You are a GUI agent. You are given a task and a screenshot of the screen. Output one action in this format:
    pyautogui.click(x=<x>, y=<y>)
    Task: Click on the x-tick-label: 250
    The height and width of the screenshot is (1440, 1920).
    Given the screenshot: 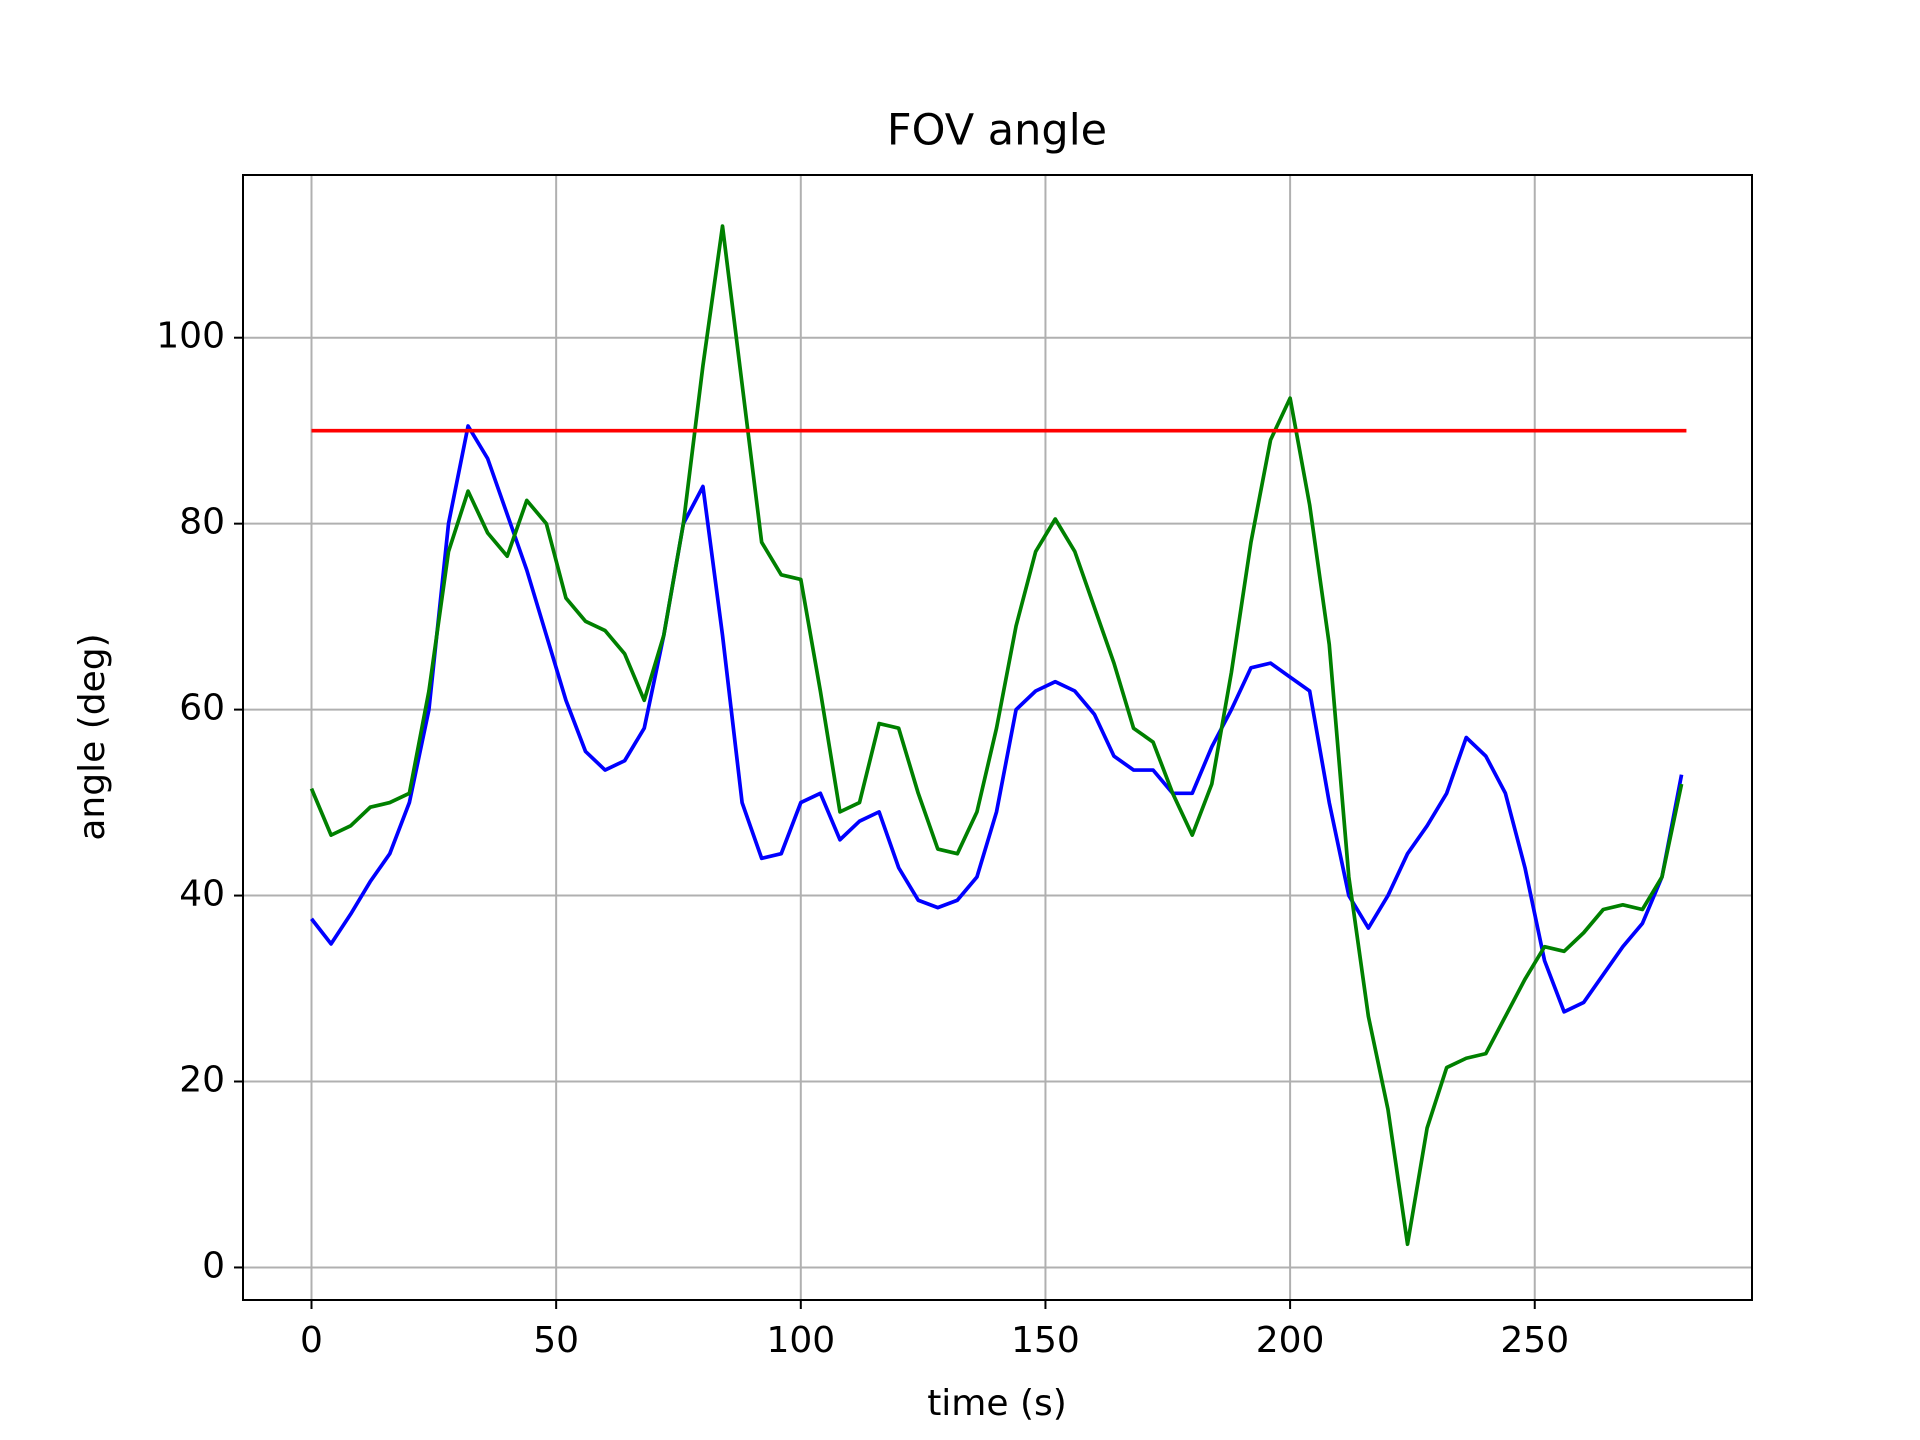 What is the action you would take?
    pyautogui.click(x=1534, y=1340)
    